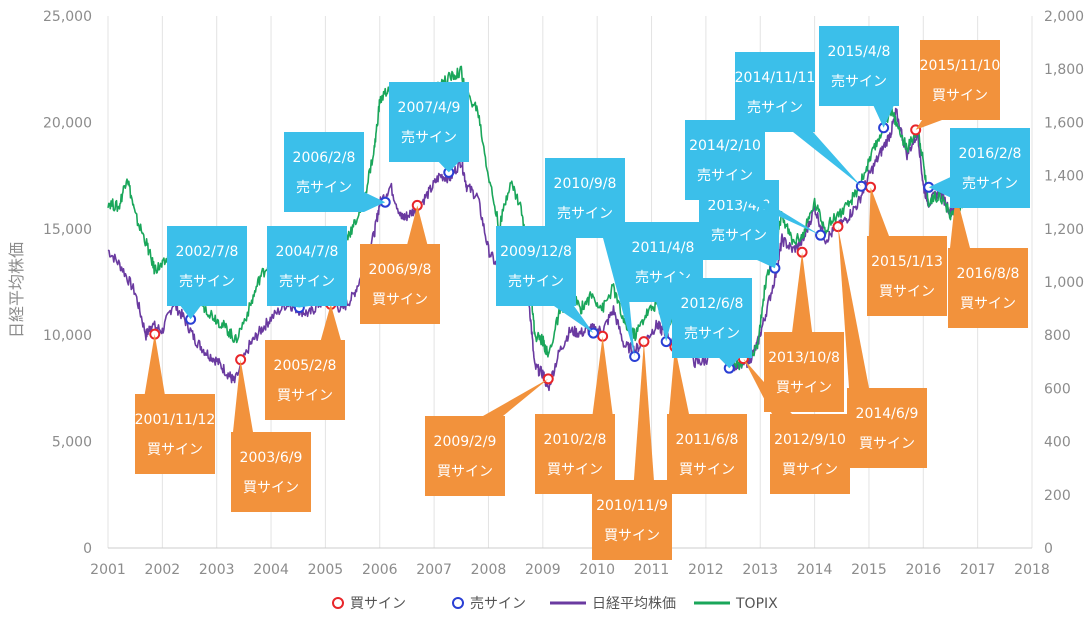 The image size is (1088, 621). Describe the element at coordinates (434, 570) in the screenshot. I see `x-tick-label: 2007` at that location.